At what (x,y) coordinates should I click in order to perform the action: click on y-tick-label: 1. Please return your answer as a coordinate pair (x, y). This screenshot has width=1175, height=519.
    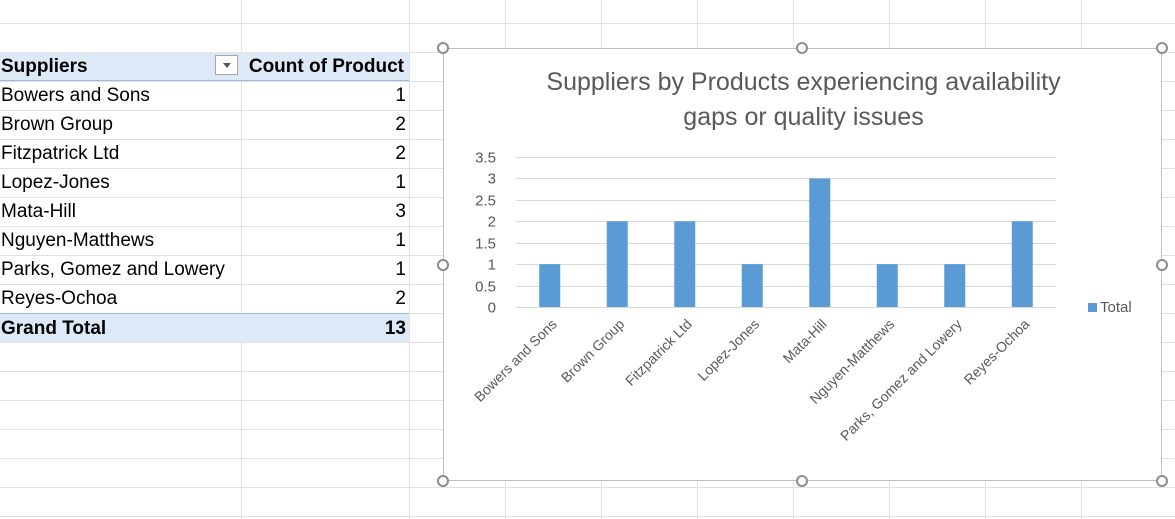
    Looking at the image, I should click on (492, 265).